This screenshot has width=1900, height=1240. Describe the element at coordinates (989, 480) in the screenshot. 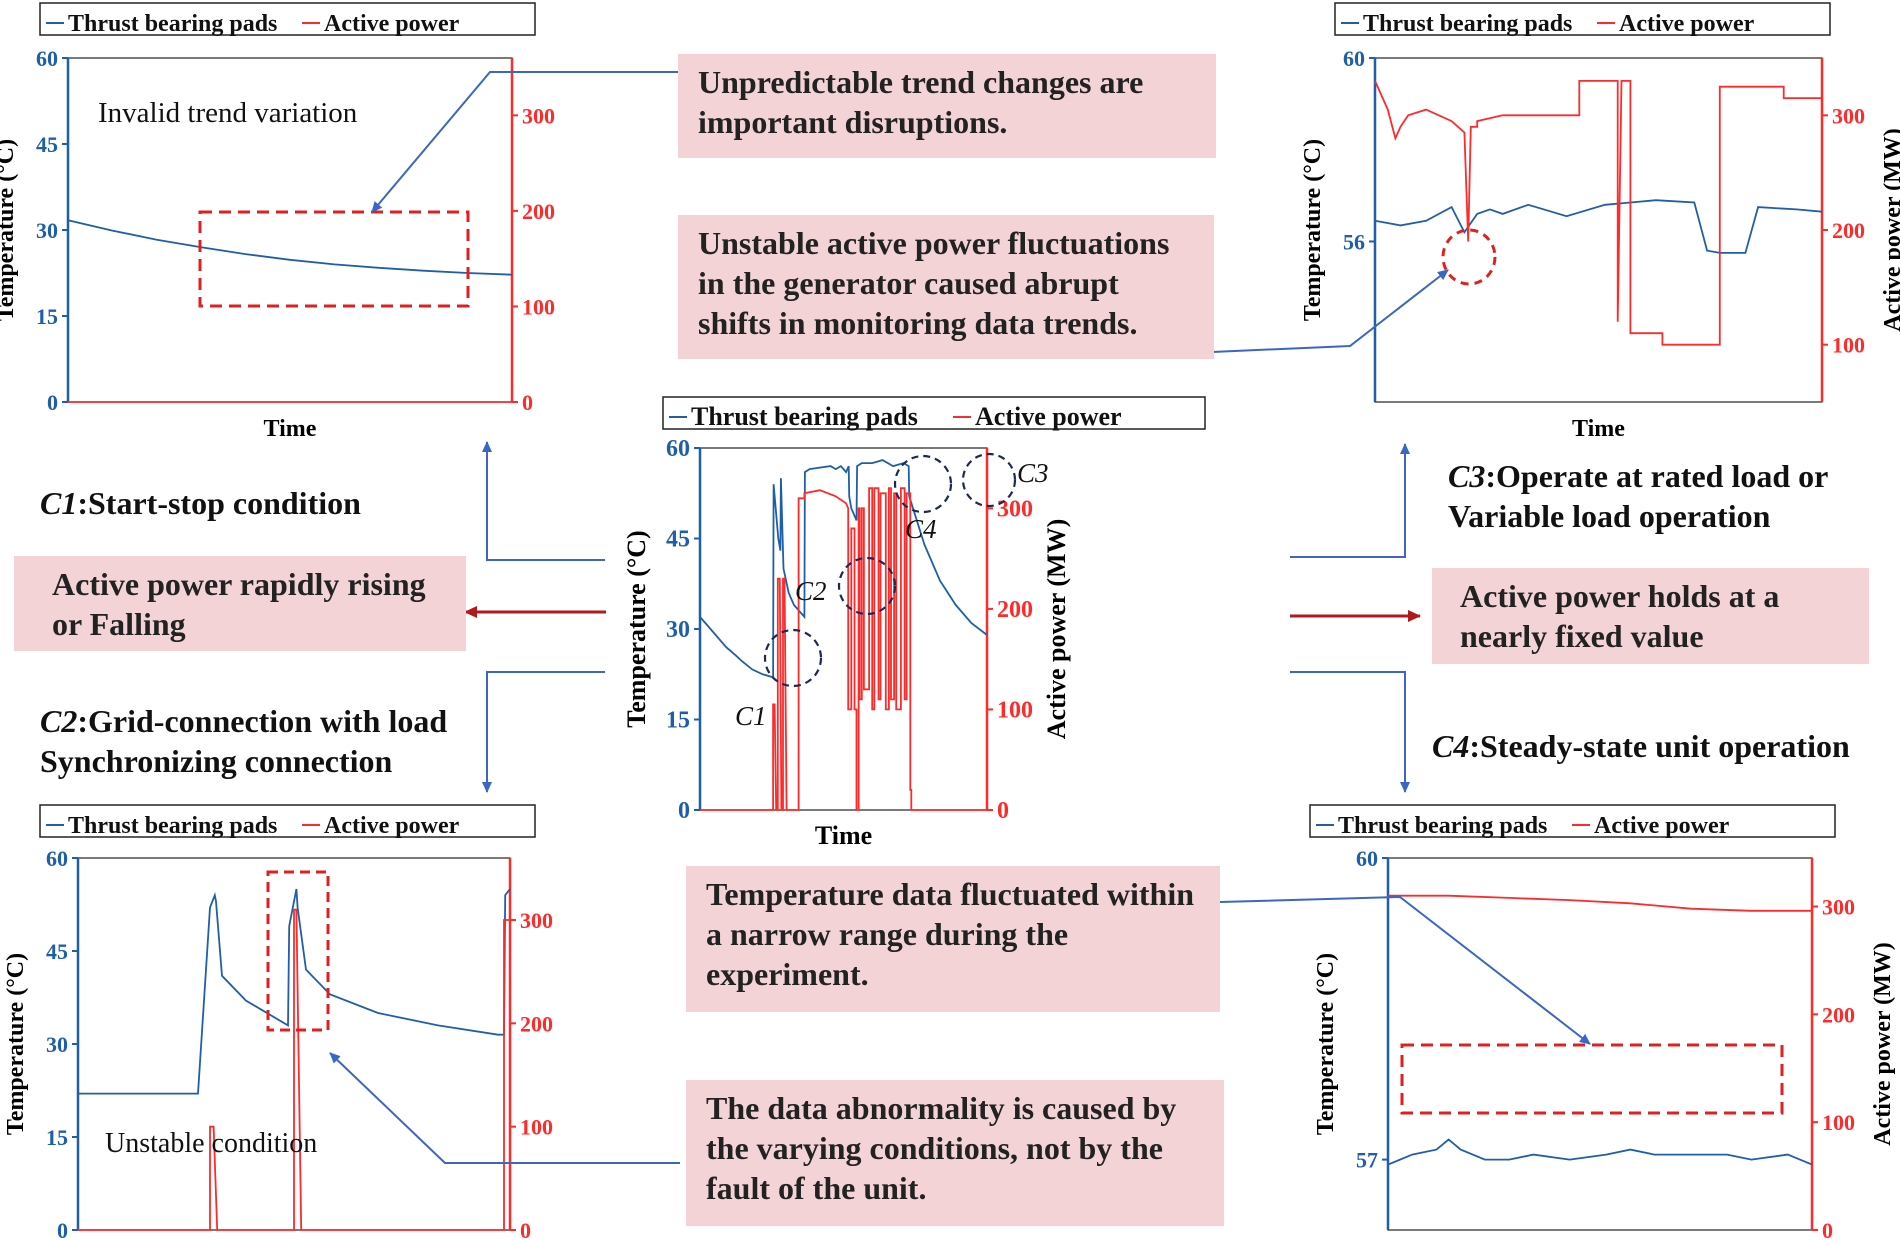

I see `marker-c3-circle` at that location.